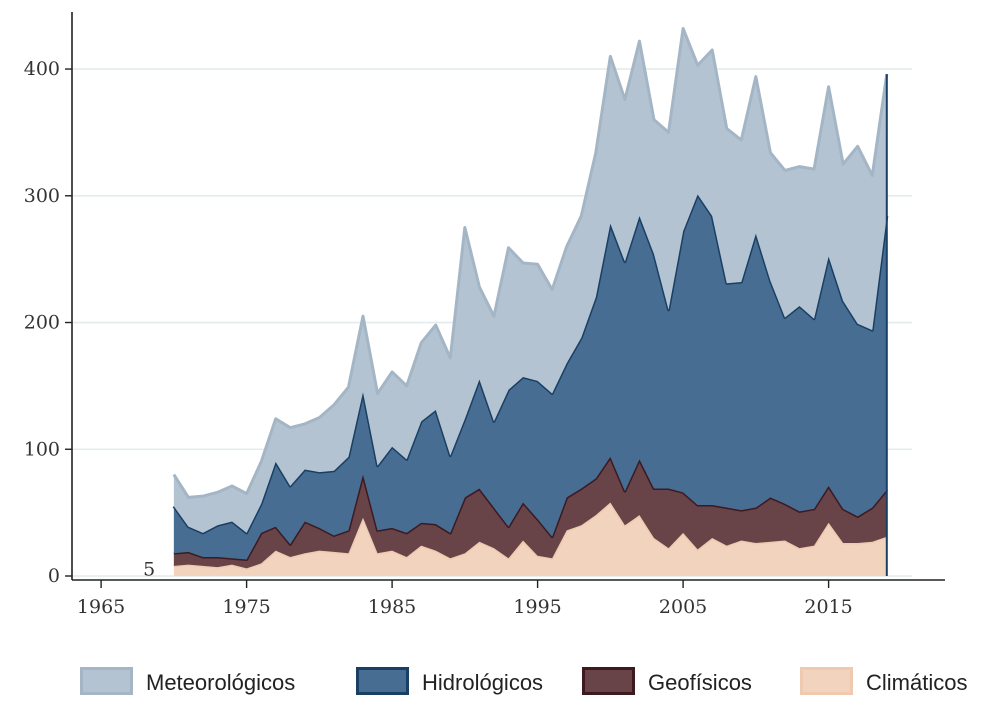 This screenshot has width=1000, height=718. What do you see at coordinates (54, 576) in the screenshot?
I see `y-tick-label-0: 0` at bounding box center [54, 576].